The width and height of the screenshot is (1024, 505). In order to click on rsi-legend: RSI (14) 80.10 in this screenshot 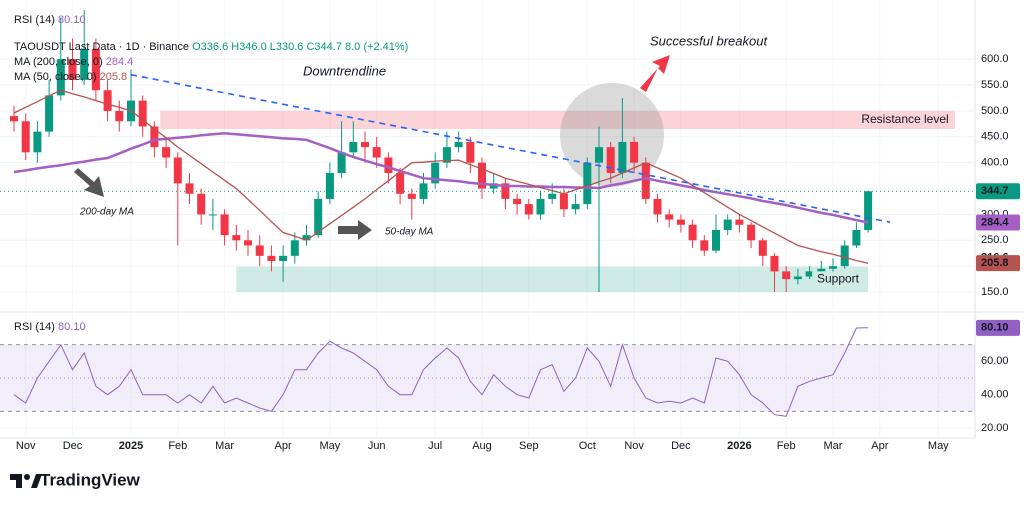, I will do `click(50, 327)`.